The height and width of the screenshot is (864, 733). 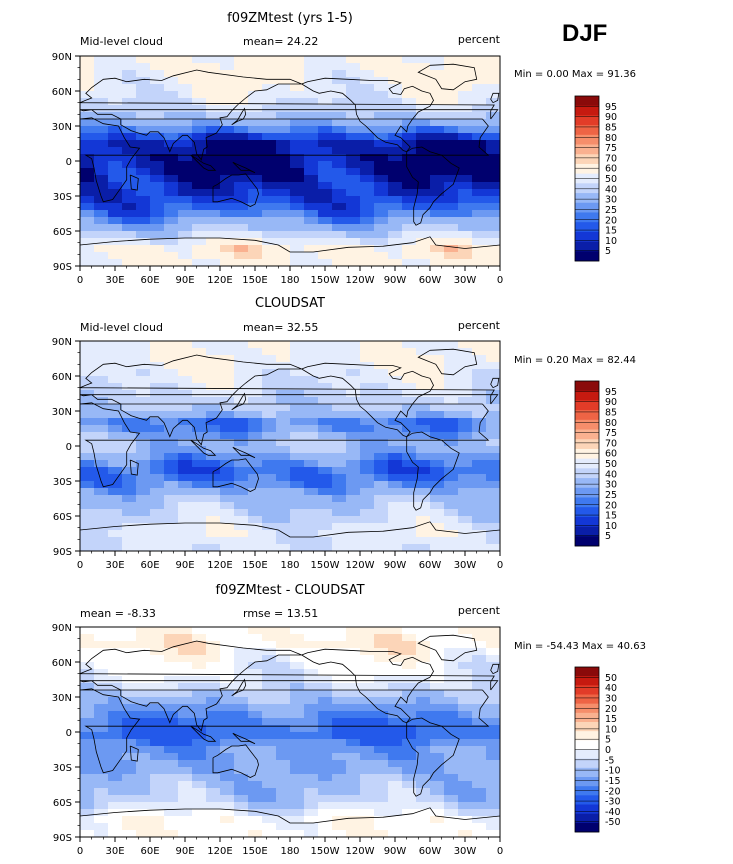 I want to click on x-tick-label: 30E, so click(x=114, y=565).